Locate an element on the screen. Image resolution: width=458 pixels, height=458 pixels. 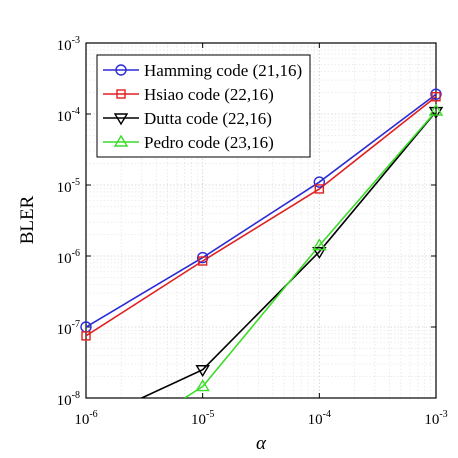
legend-entry-label: Pedro code (23,16) is located at coordinates (209, 142).